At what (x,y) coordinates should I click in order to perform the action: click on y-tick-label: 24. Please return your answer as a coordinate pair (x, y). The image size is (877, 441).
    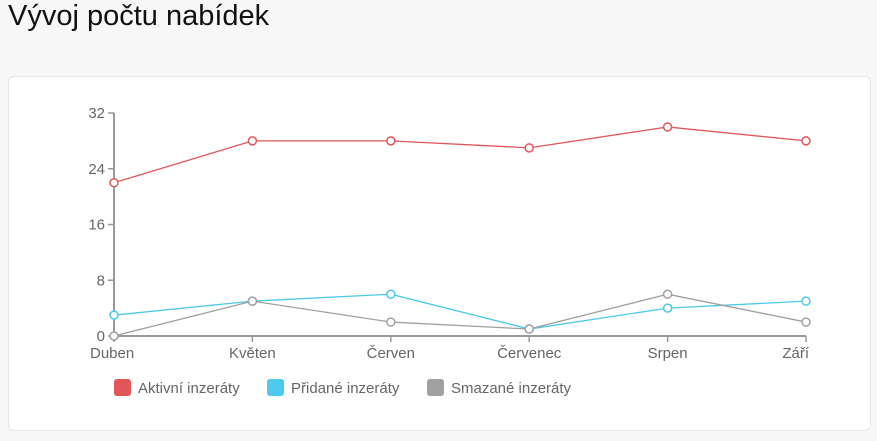
    Looking at the image, I should click on (96, 169).